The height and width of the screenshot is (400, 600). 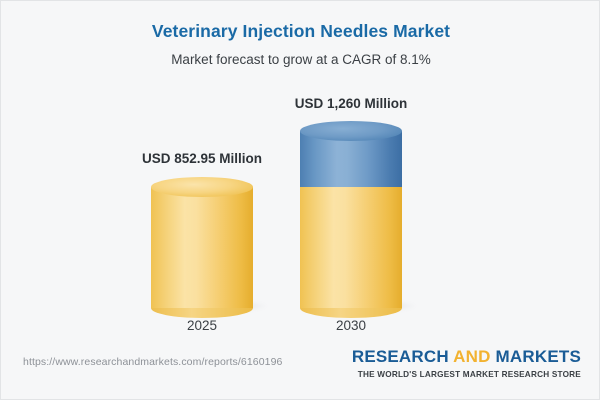 What do you see at coordinates (351, 247) in the screenshot?
I see `cylinder-body-base-2030` at bounding box center [351, 247].